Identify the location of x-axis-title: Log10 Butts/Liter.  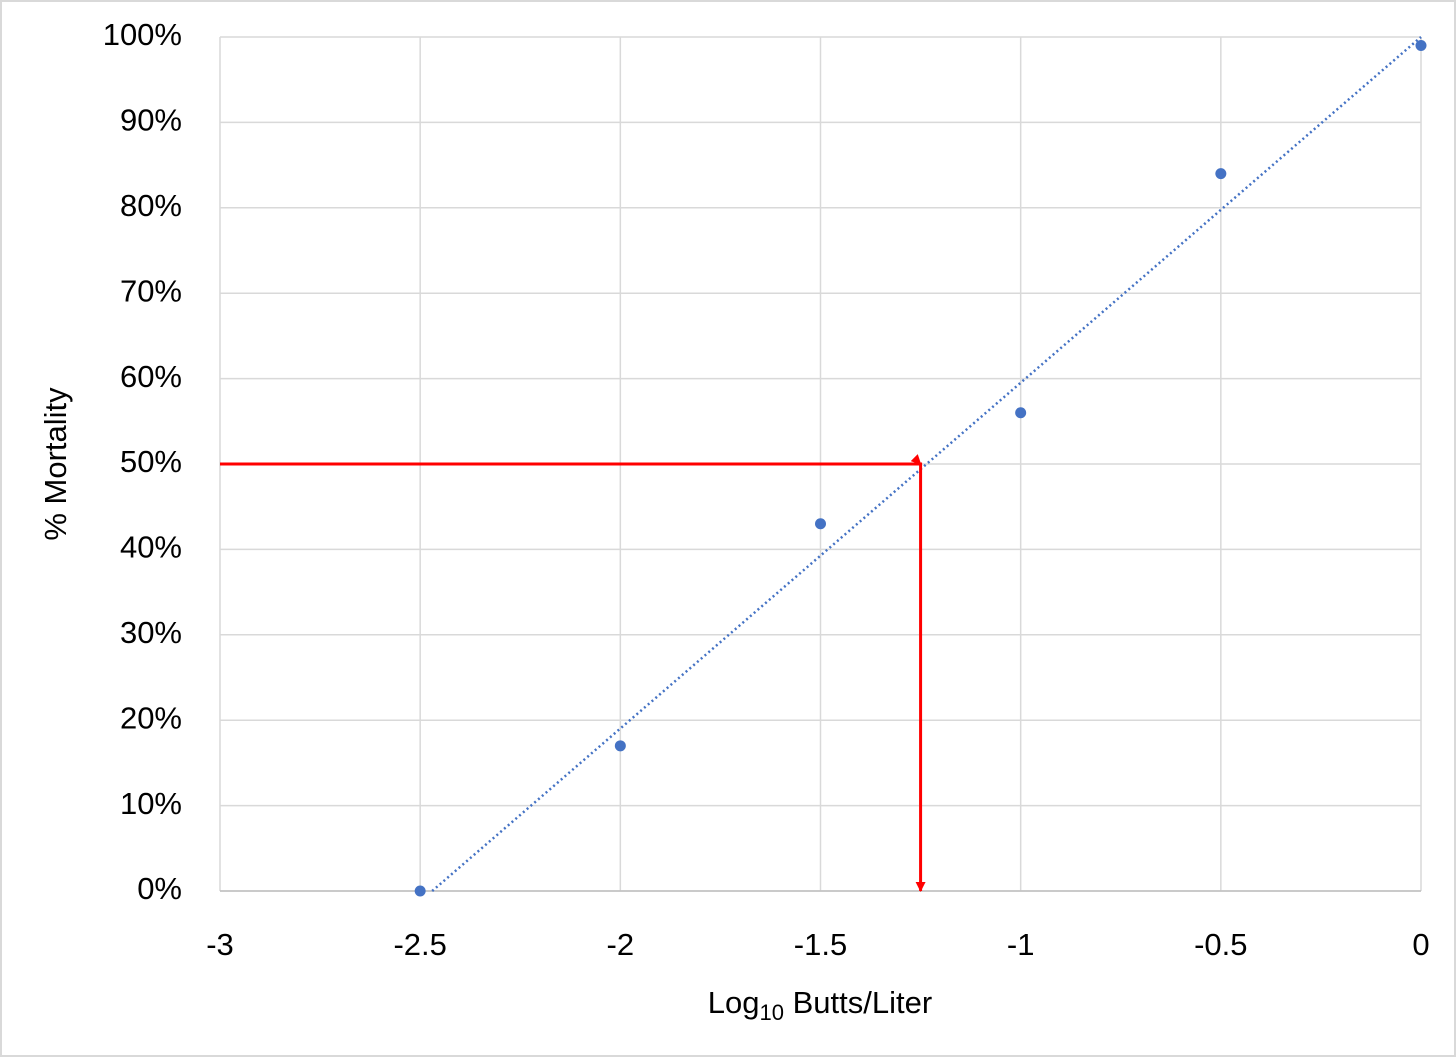
(820, 1005).